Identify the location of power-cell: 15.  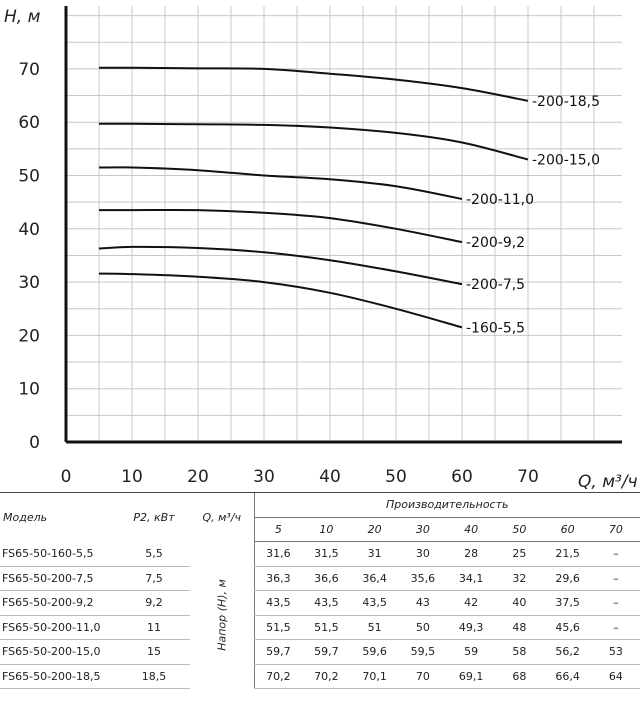
(154, 652).